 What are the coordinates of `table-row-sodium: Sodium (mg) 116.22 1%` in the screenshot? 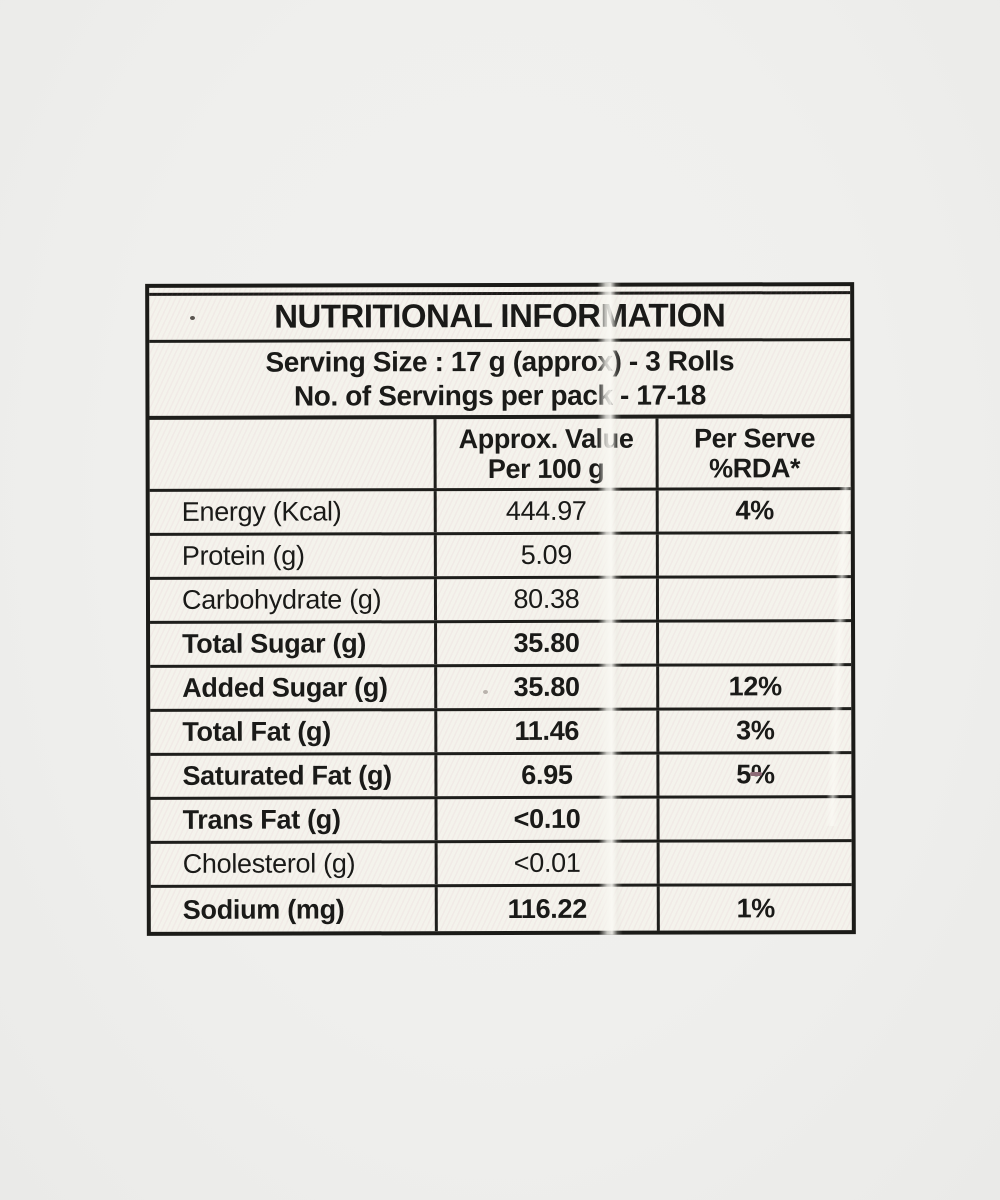 It's located at (501, 909).